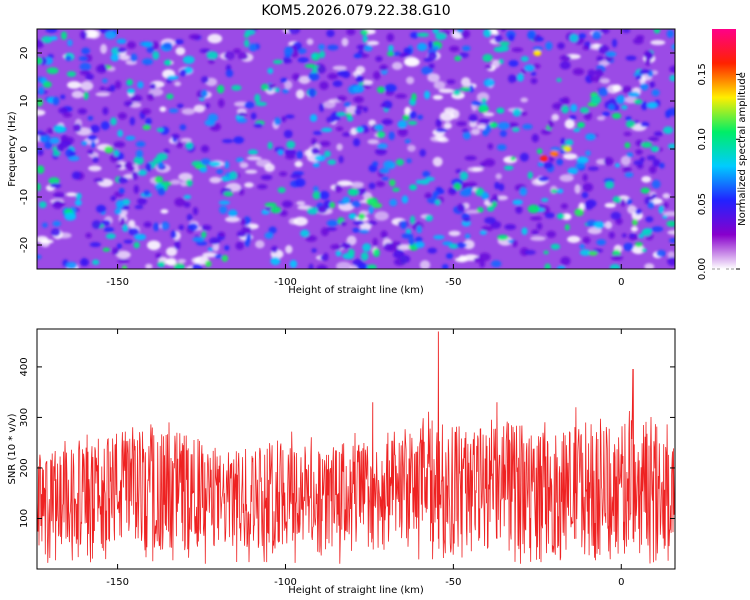 The width and height of the screenshot is (750, 600). What do you see at coordinates (356, 290) in the screenshot?
I see `spectrogram-x-label: Height of straight line (km)` at bounding box center [356, 290].